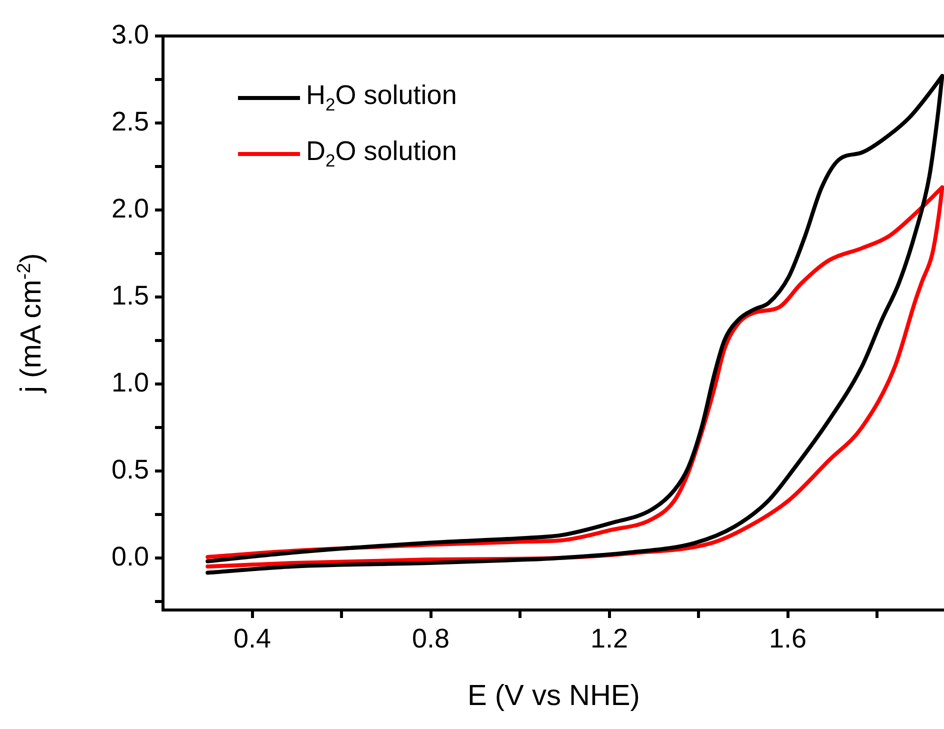 Image resolution: width=944 pixels, height=729 pixels. I want to click on x-axis-title: E (V vs NHE), so click(554, 696).